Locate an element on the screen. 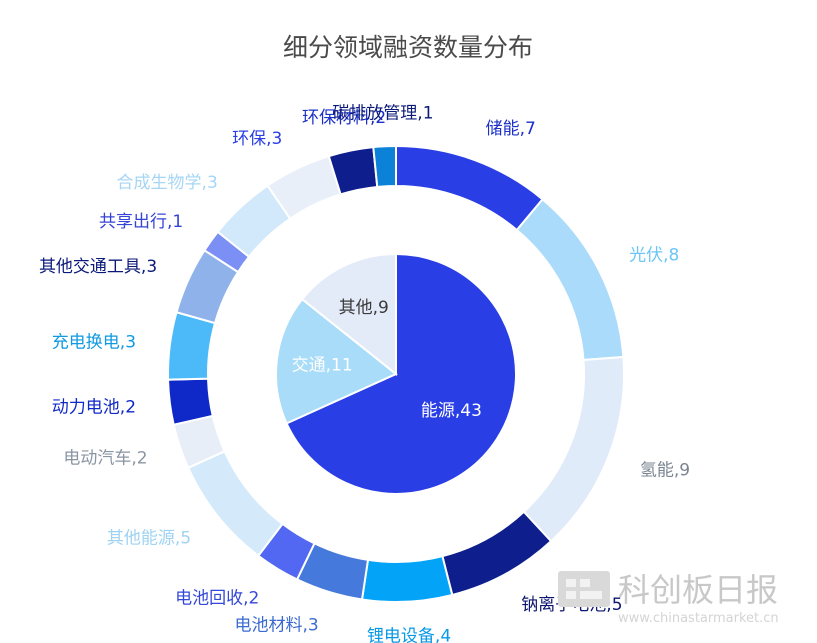  outer-label-13: 合成生物学,3 is located at coordinates (167, 183).